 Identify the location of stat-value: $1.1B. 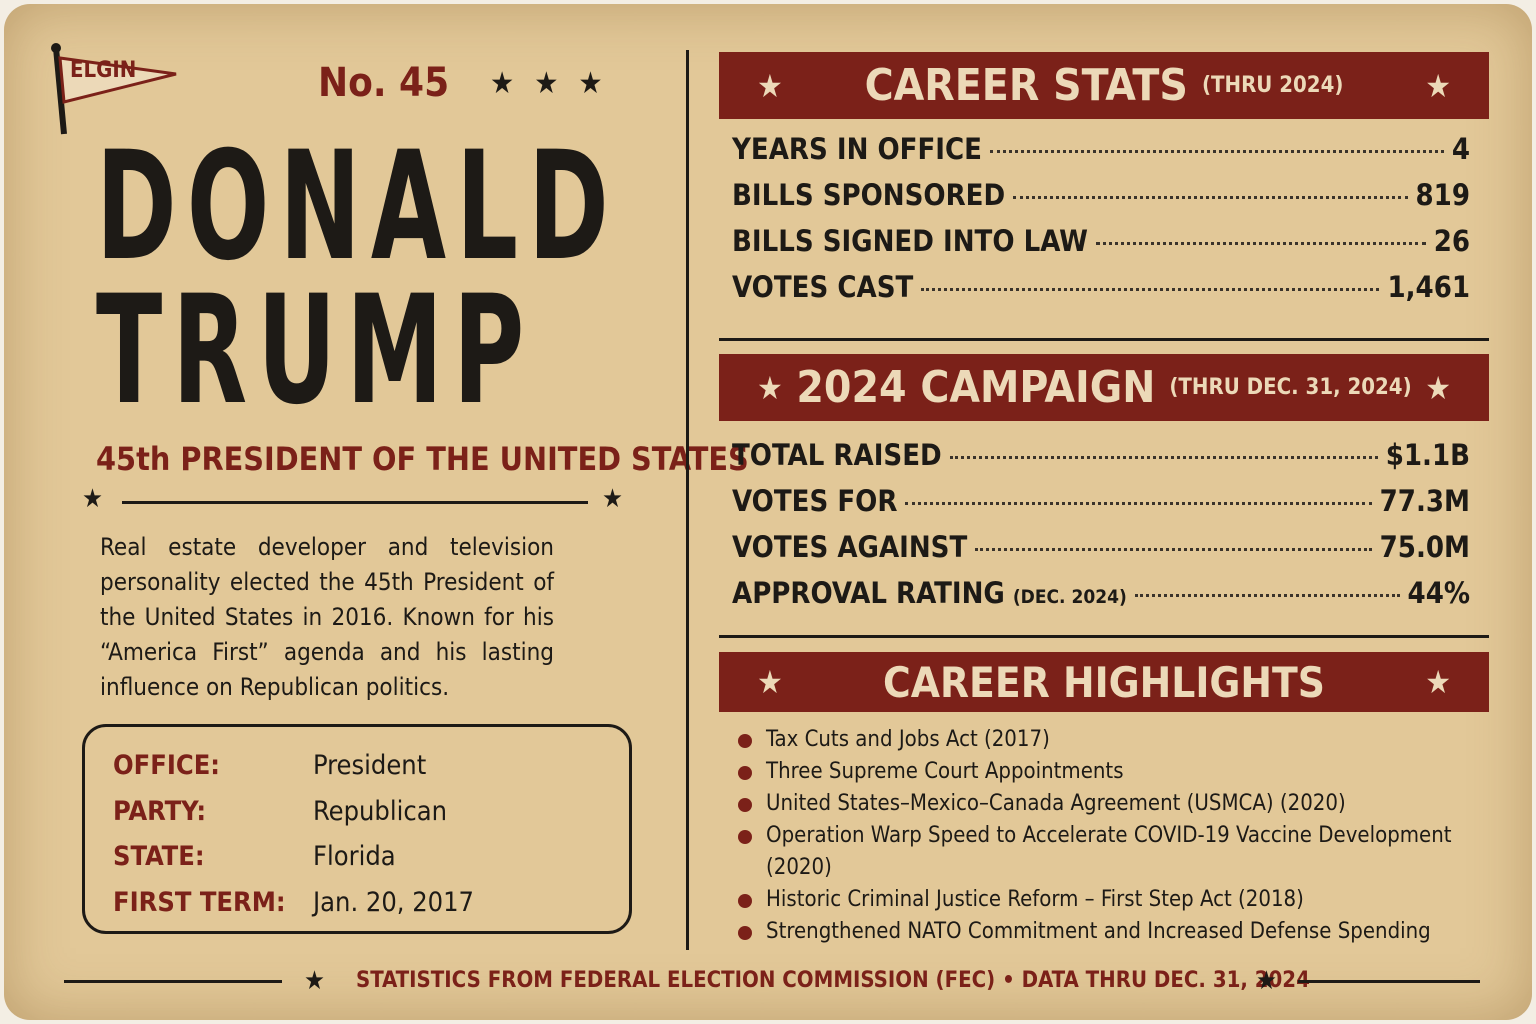
(1427, 455).